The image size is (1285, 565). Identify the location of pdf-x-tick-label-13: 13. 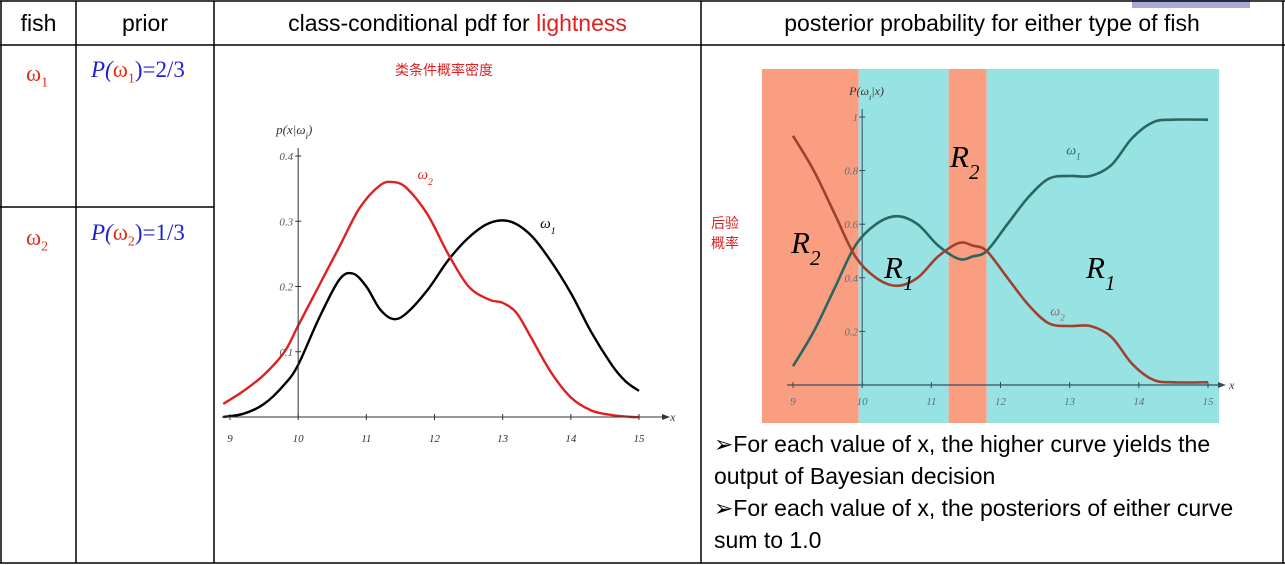
(503, 439).